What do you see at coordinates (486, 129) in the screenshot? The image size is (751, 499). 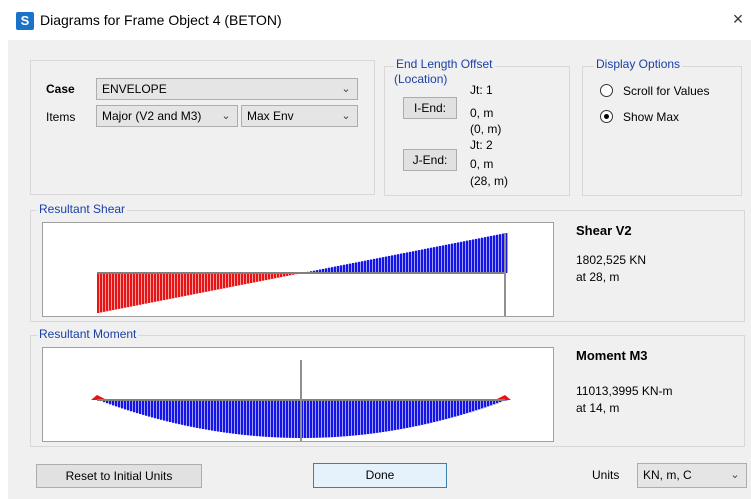 I see `i-end-location: (0, m)` at bounding box center [486, 129].